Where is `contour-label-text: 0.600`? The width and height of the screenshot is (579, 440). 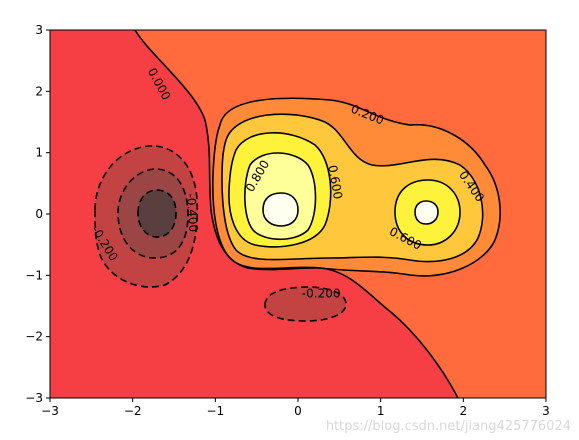
contour-label-text: 0.600 is located at coordinates (335, 182).